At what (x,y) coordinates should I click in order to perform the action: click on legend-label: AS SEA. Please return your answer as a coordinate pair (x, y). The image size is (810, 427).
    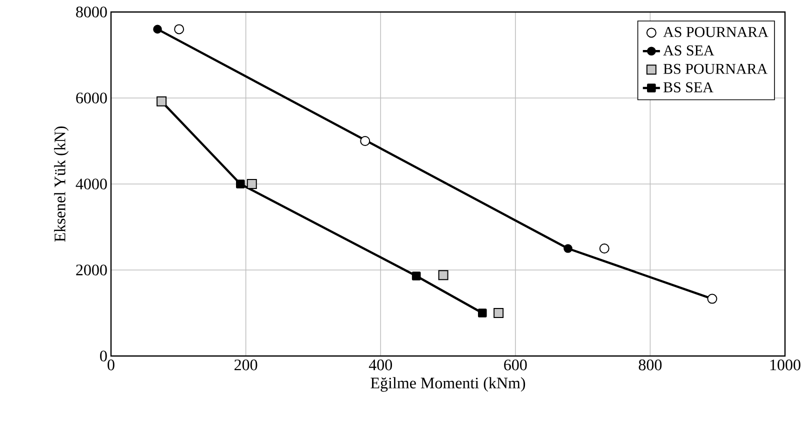
    Looking at the image, I should click on (688, 50).